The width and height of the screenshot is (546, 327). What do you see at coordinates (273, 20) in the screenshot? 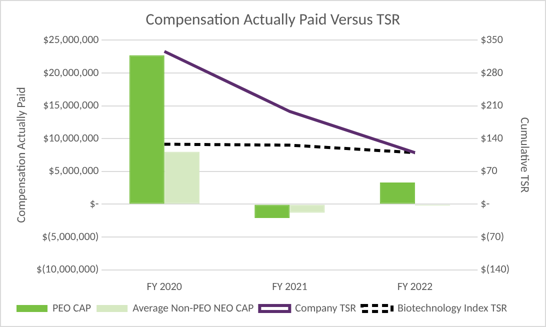
I see `chart-title: Compensation Actually Paid Versus TSR` at bounding box center [273, 20].